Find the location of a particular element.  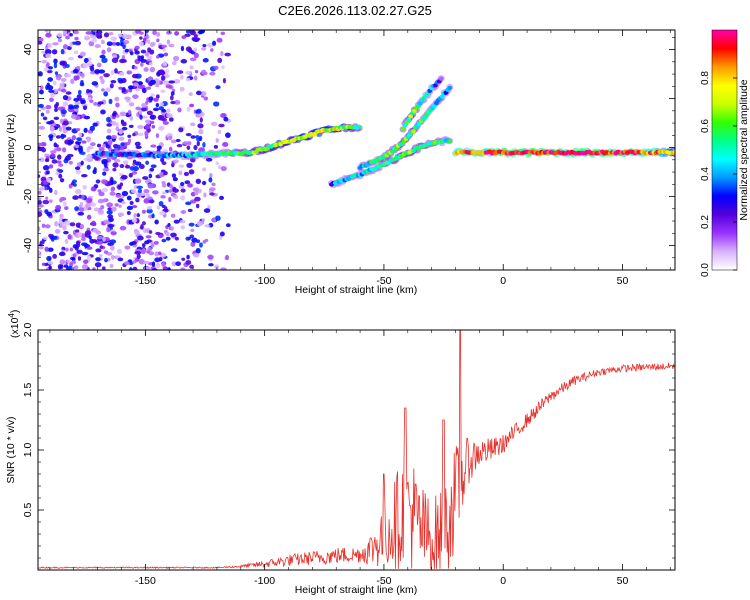

colorbar-tick-label: 0.4 is located at coordinates (705, 174).